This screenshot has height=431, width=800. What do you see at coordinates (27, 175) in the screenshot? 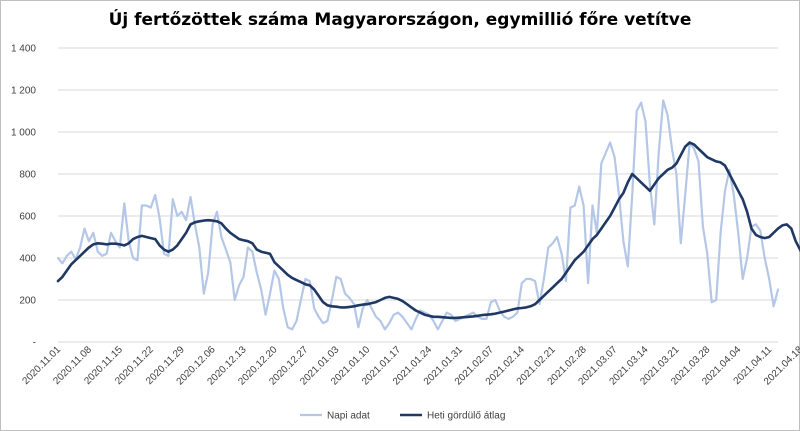
I see `y-tick-label: 800` at bounding box center [27, 175].